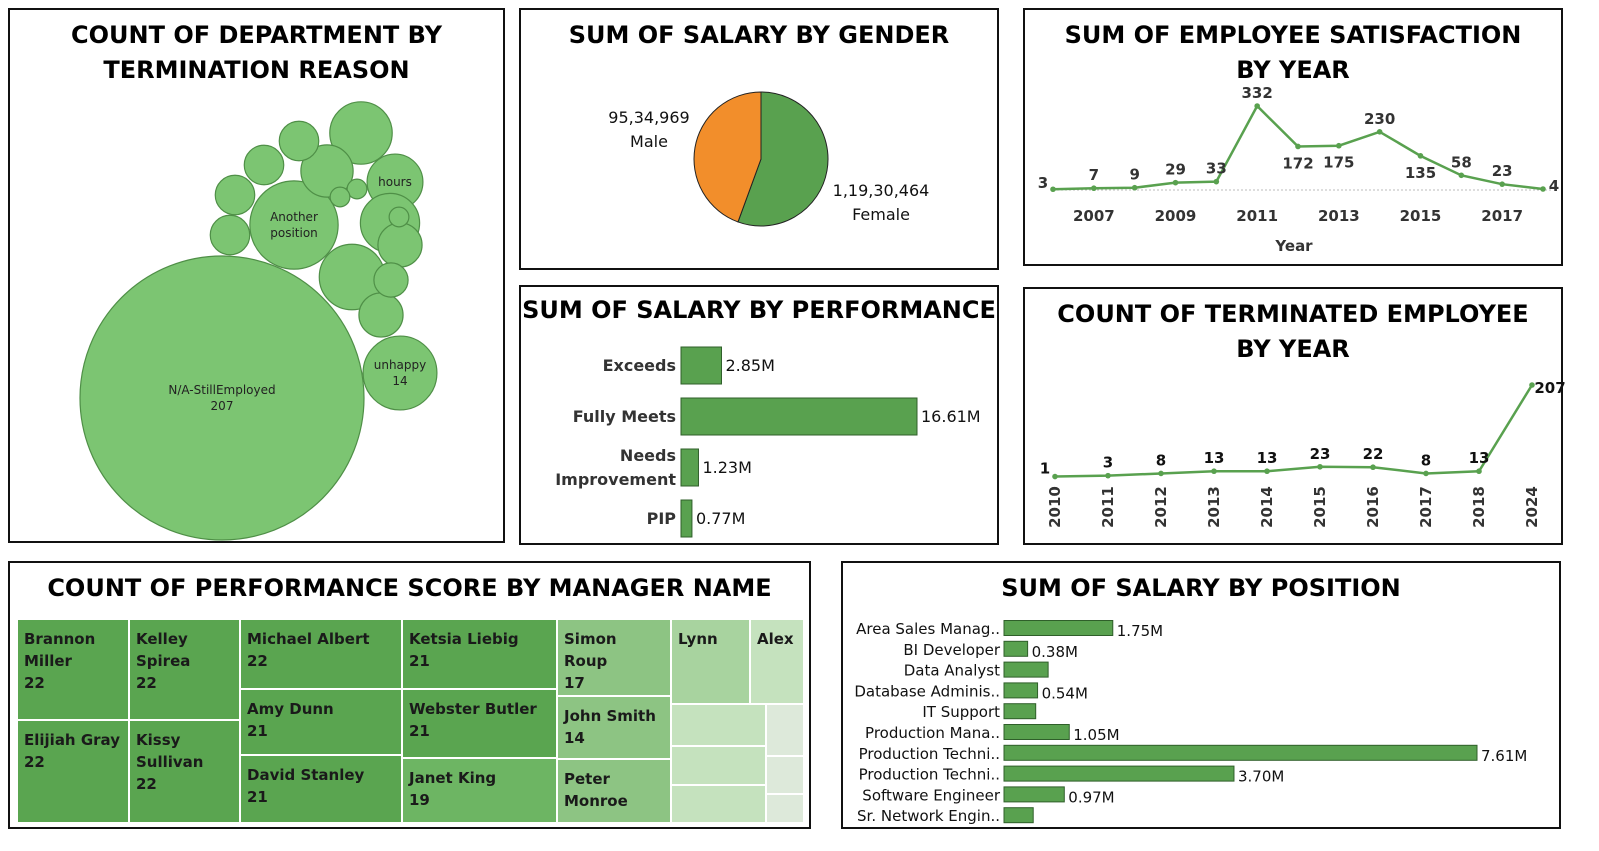  What do you see at coordinates (614, 791) in the screenshot?
I see `treemap-cell: Peter Monroe` at bounding box center [614, 791].